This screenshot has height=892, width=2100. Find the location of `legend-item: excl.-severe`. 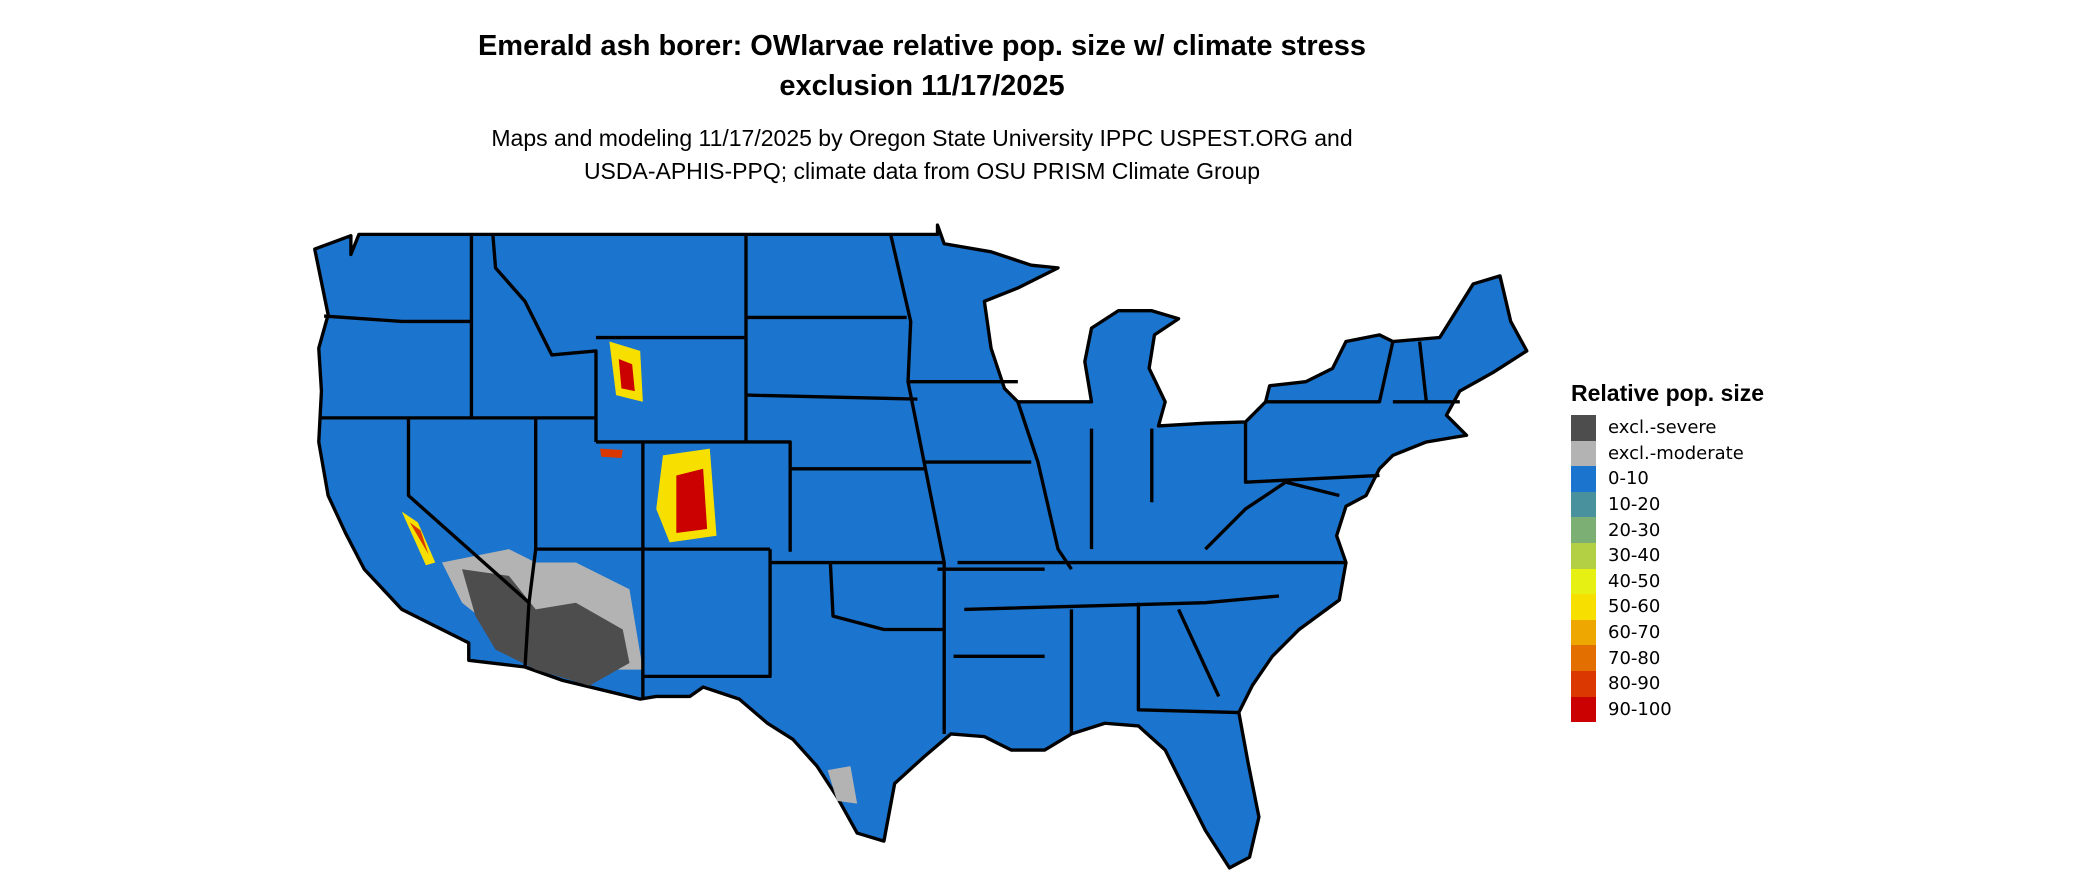

legend-item: excl.-severe is located at coordinates (1667, 428).